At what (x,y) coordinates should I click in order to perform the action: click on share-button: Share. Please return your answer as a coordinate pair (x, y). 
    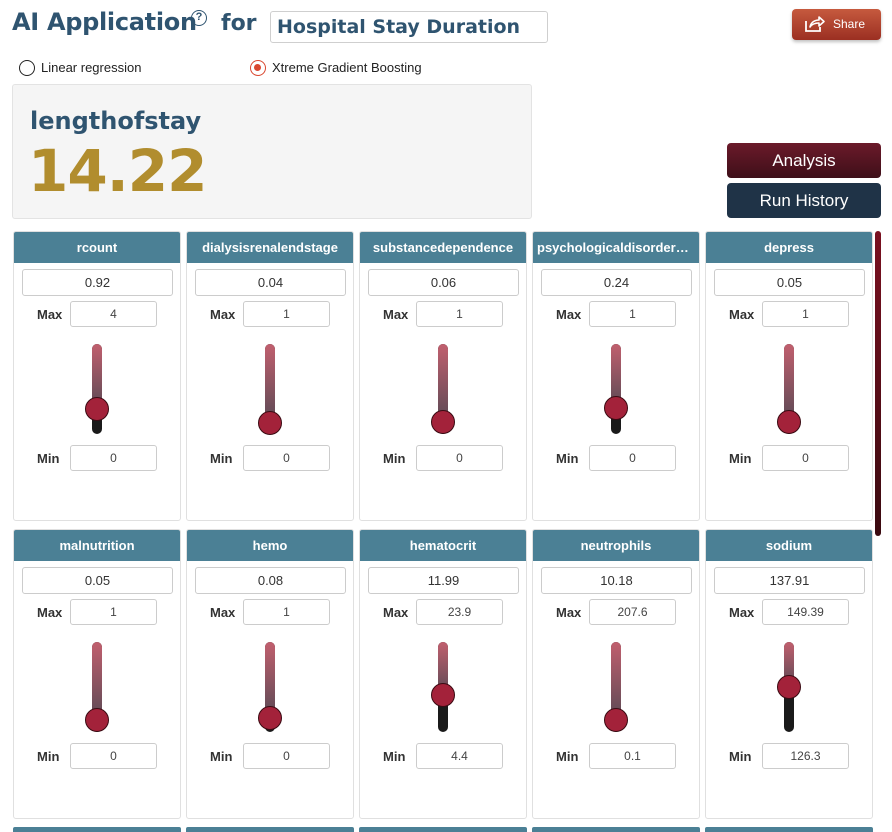
    Looking at the image, I should click on (836, 24).